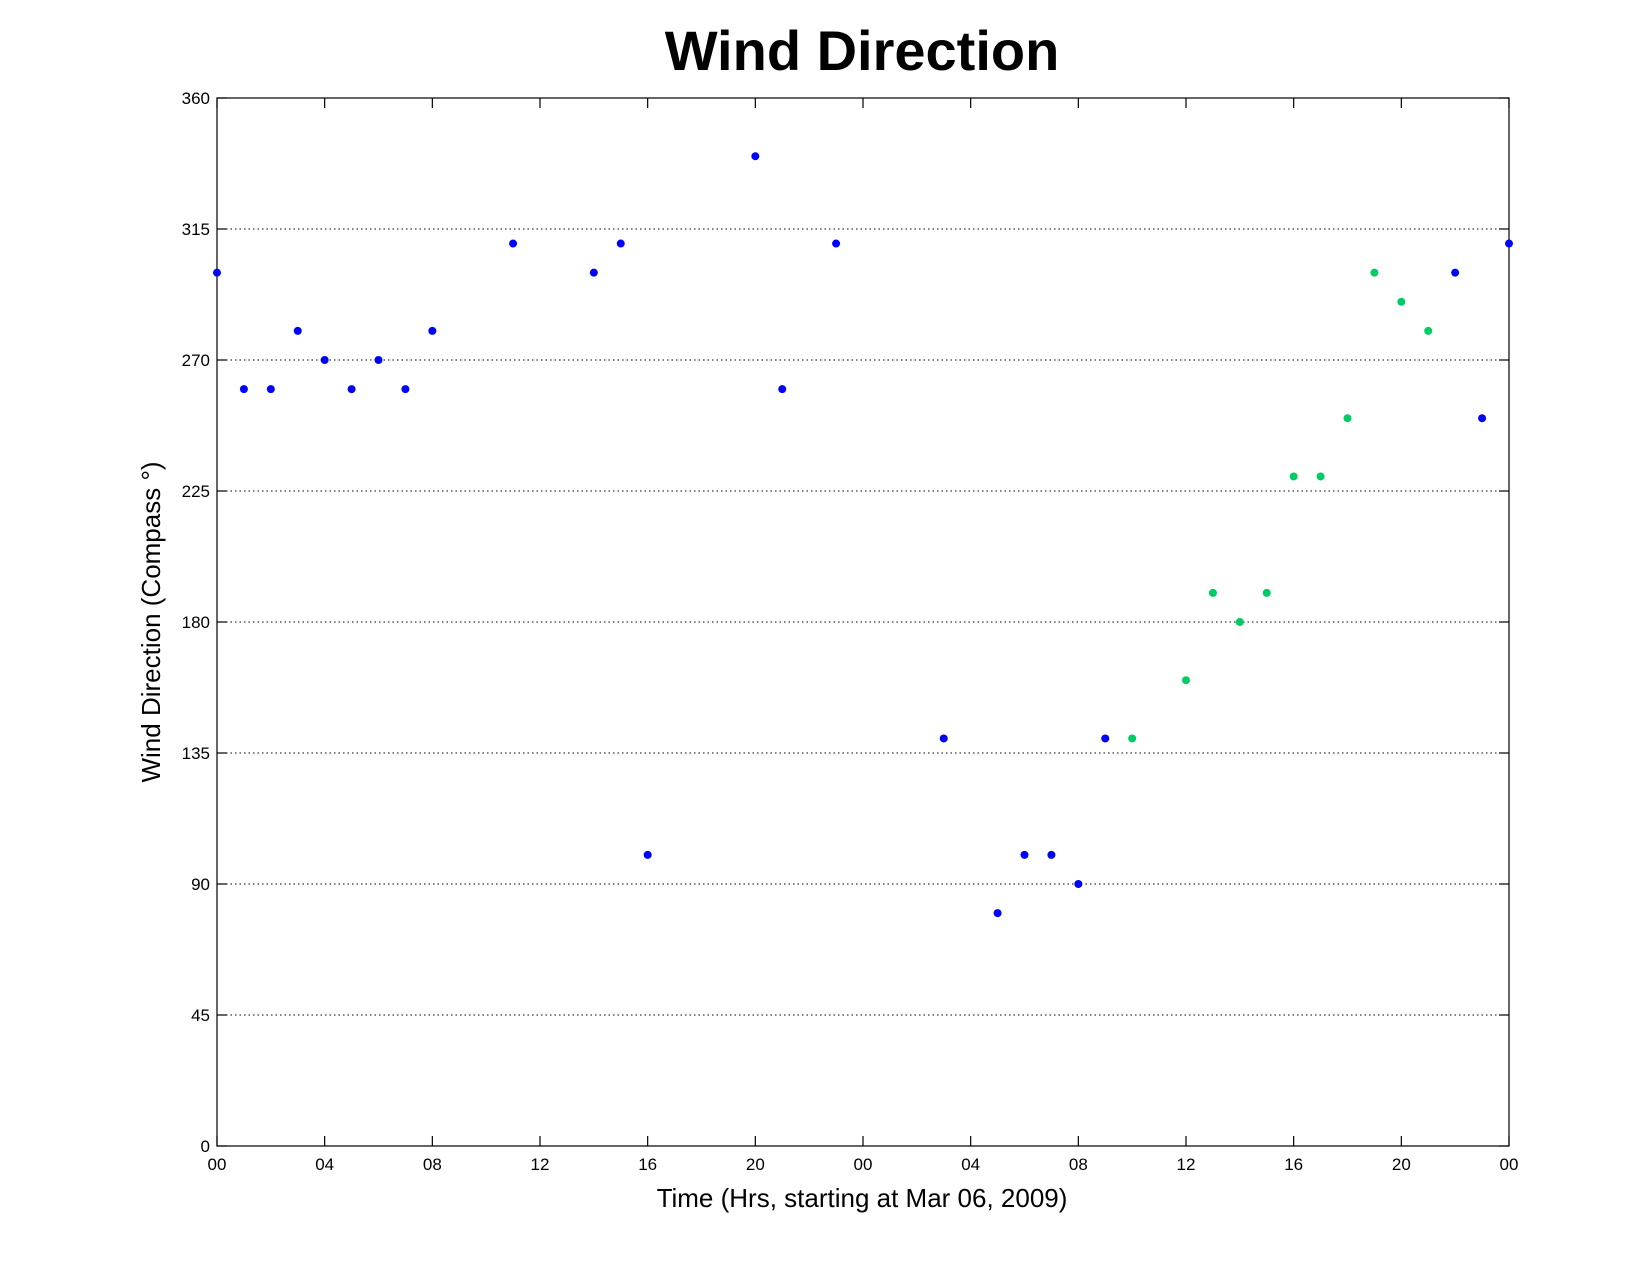 Image resolution: width=1650 pixels, height=1275 pixels. Describe the element at coordinates (196, 753) in the screenshot. I see `y-tick-label: 135` at that location.